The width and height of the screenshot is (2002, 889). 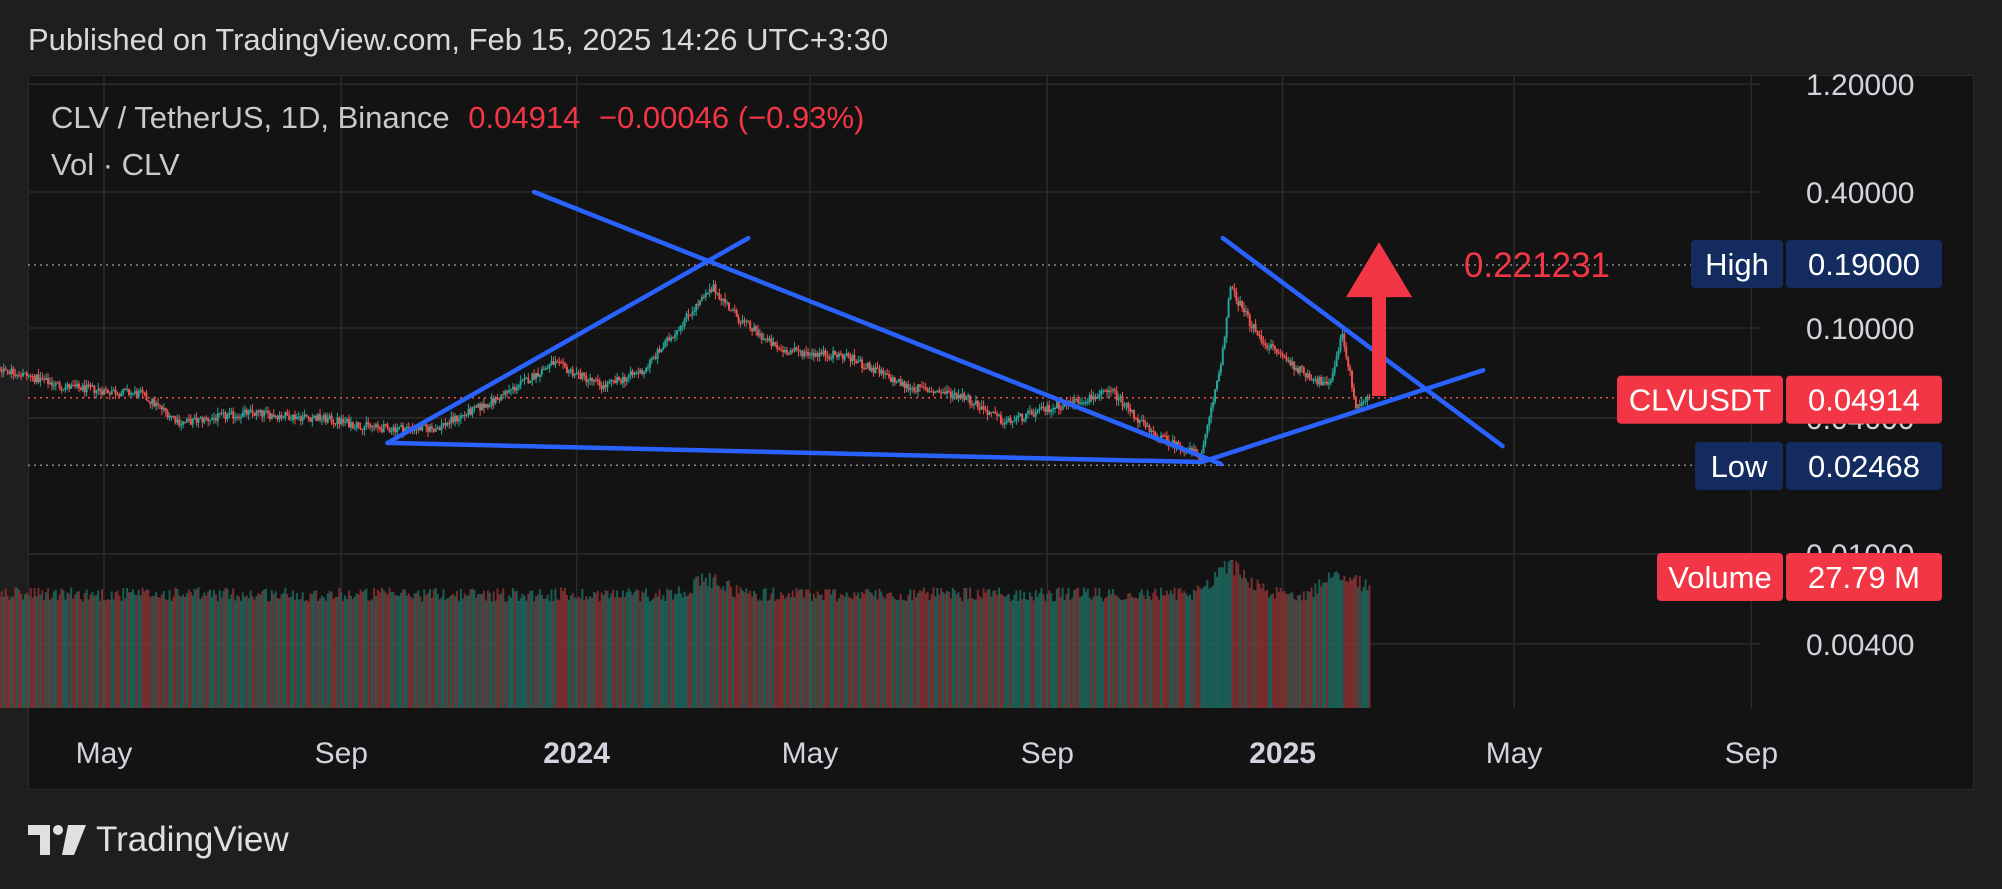 What do you see at coordinates (158, 840) in the screenshot?
I see `footer-brand: TradingView` at bounding box center [158, 840].